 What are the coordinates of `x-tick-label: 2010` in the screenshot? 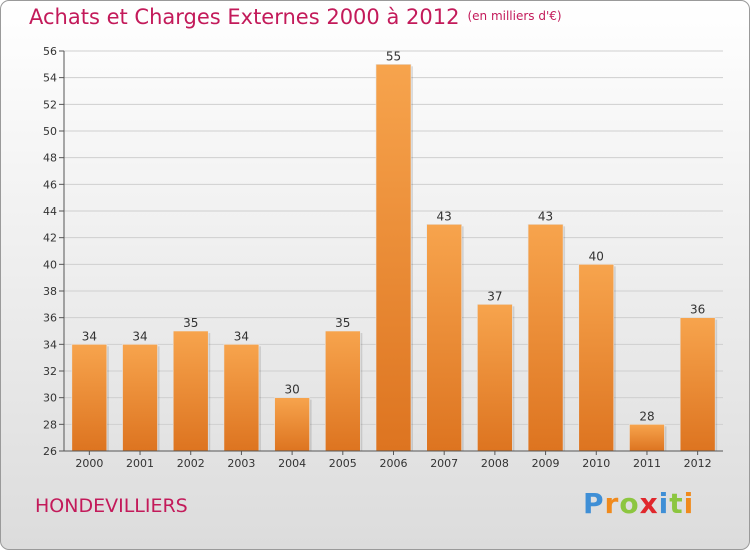 It's located at (596, 463).